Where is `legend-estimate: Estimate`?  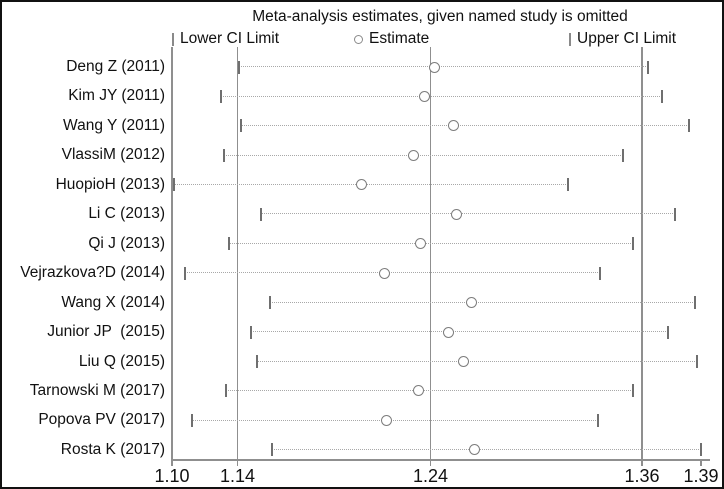
legend-estimate: Estimate is located at coordinates (391, 39).